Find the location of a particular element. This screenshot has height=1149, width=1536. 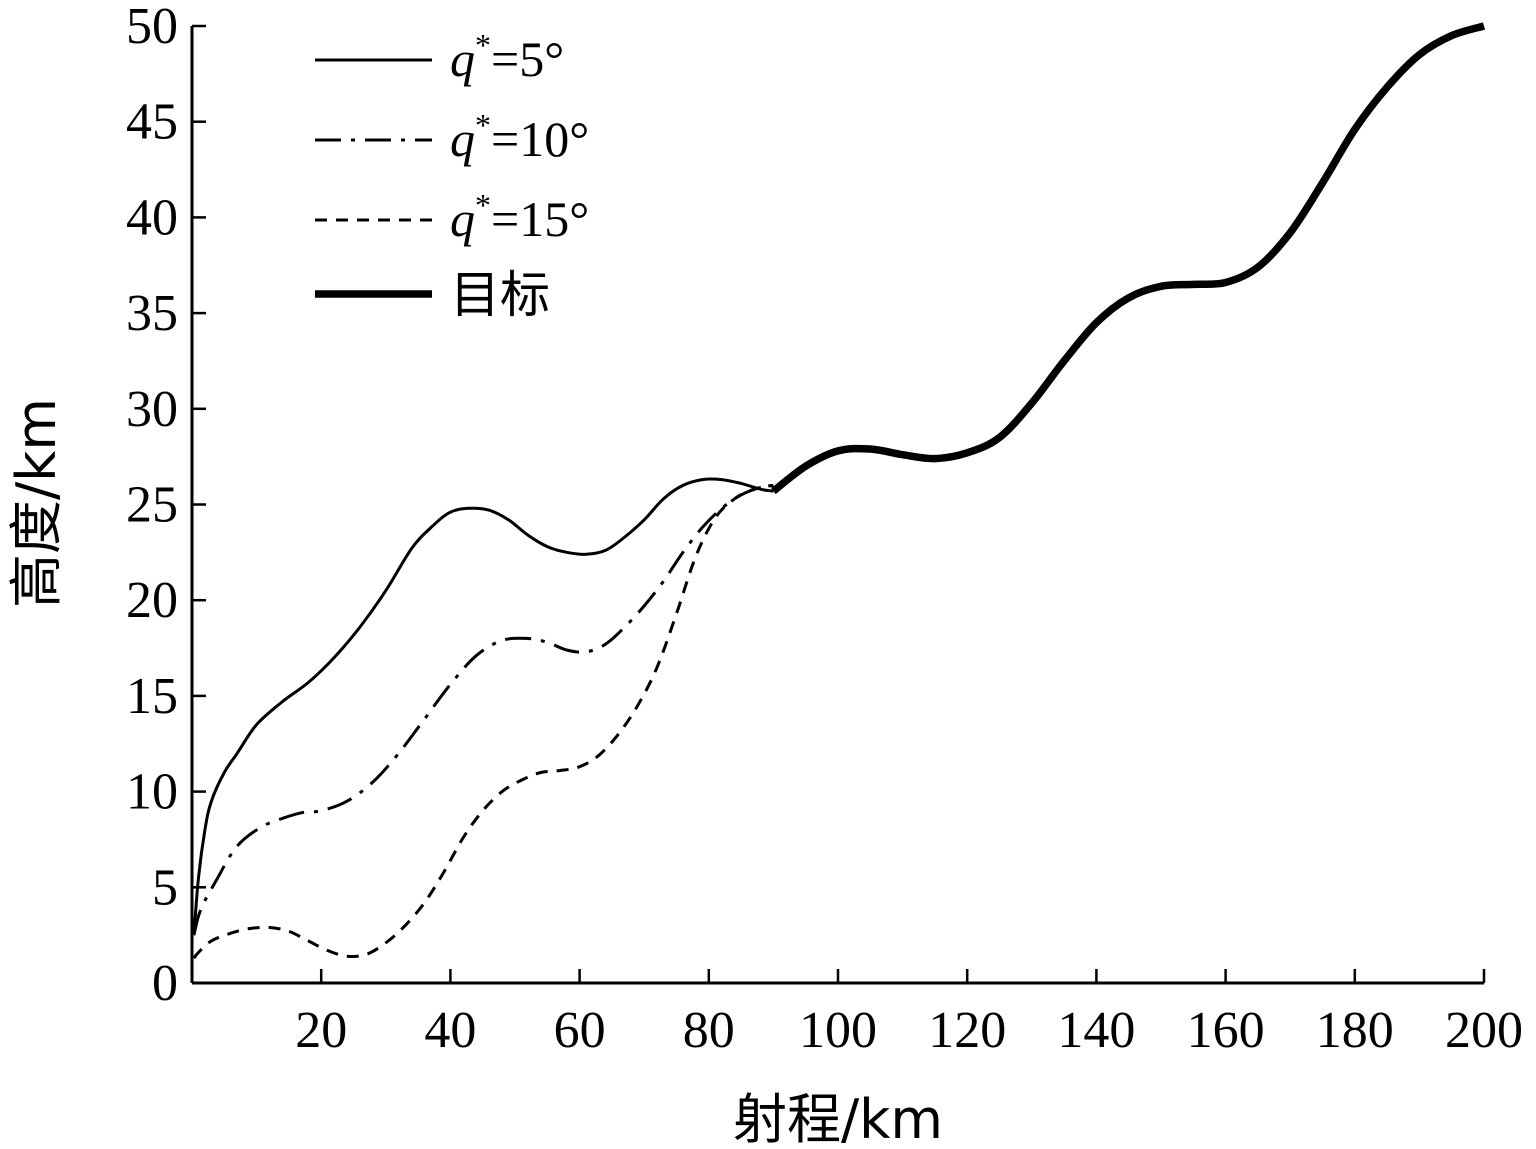

x-tick-label: 140 is located at coordinates (1096, 1030).